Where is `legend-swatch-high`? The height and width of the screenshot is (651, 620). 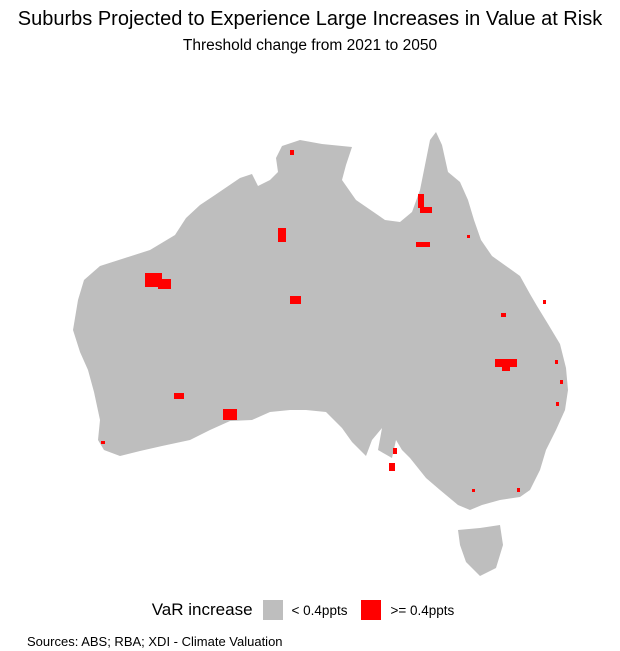 legend-swatch-high is located at coordinates (371, 610).